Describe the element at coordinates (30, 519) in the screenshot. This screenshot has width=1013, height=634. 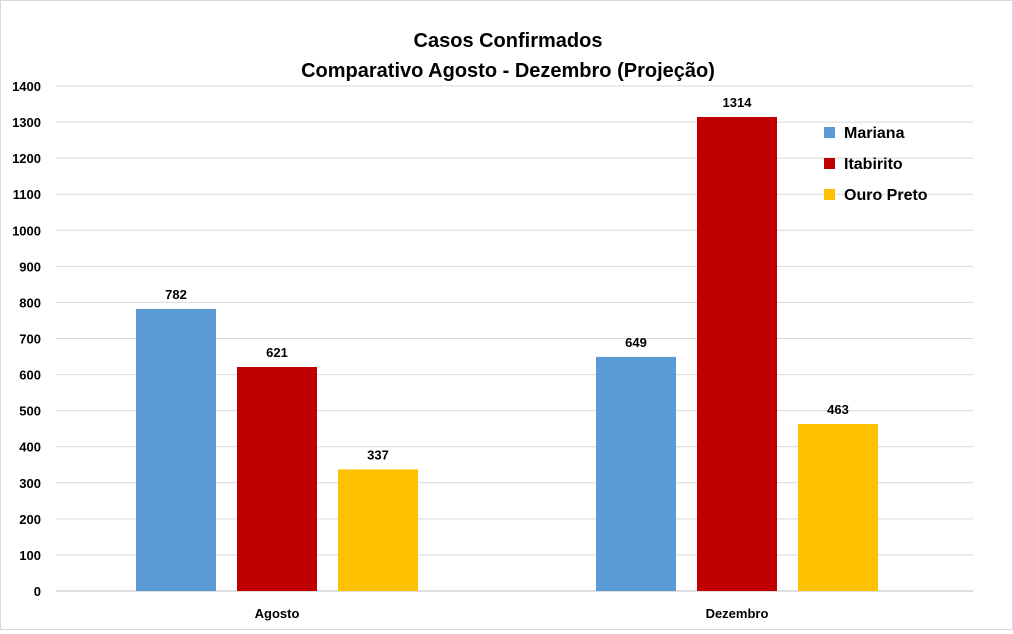
I see `y-tick-label: 200` at that location.